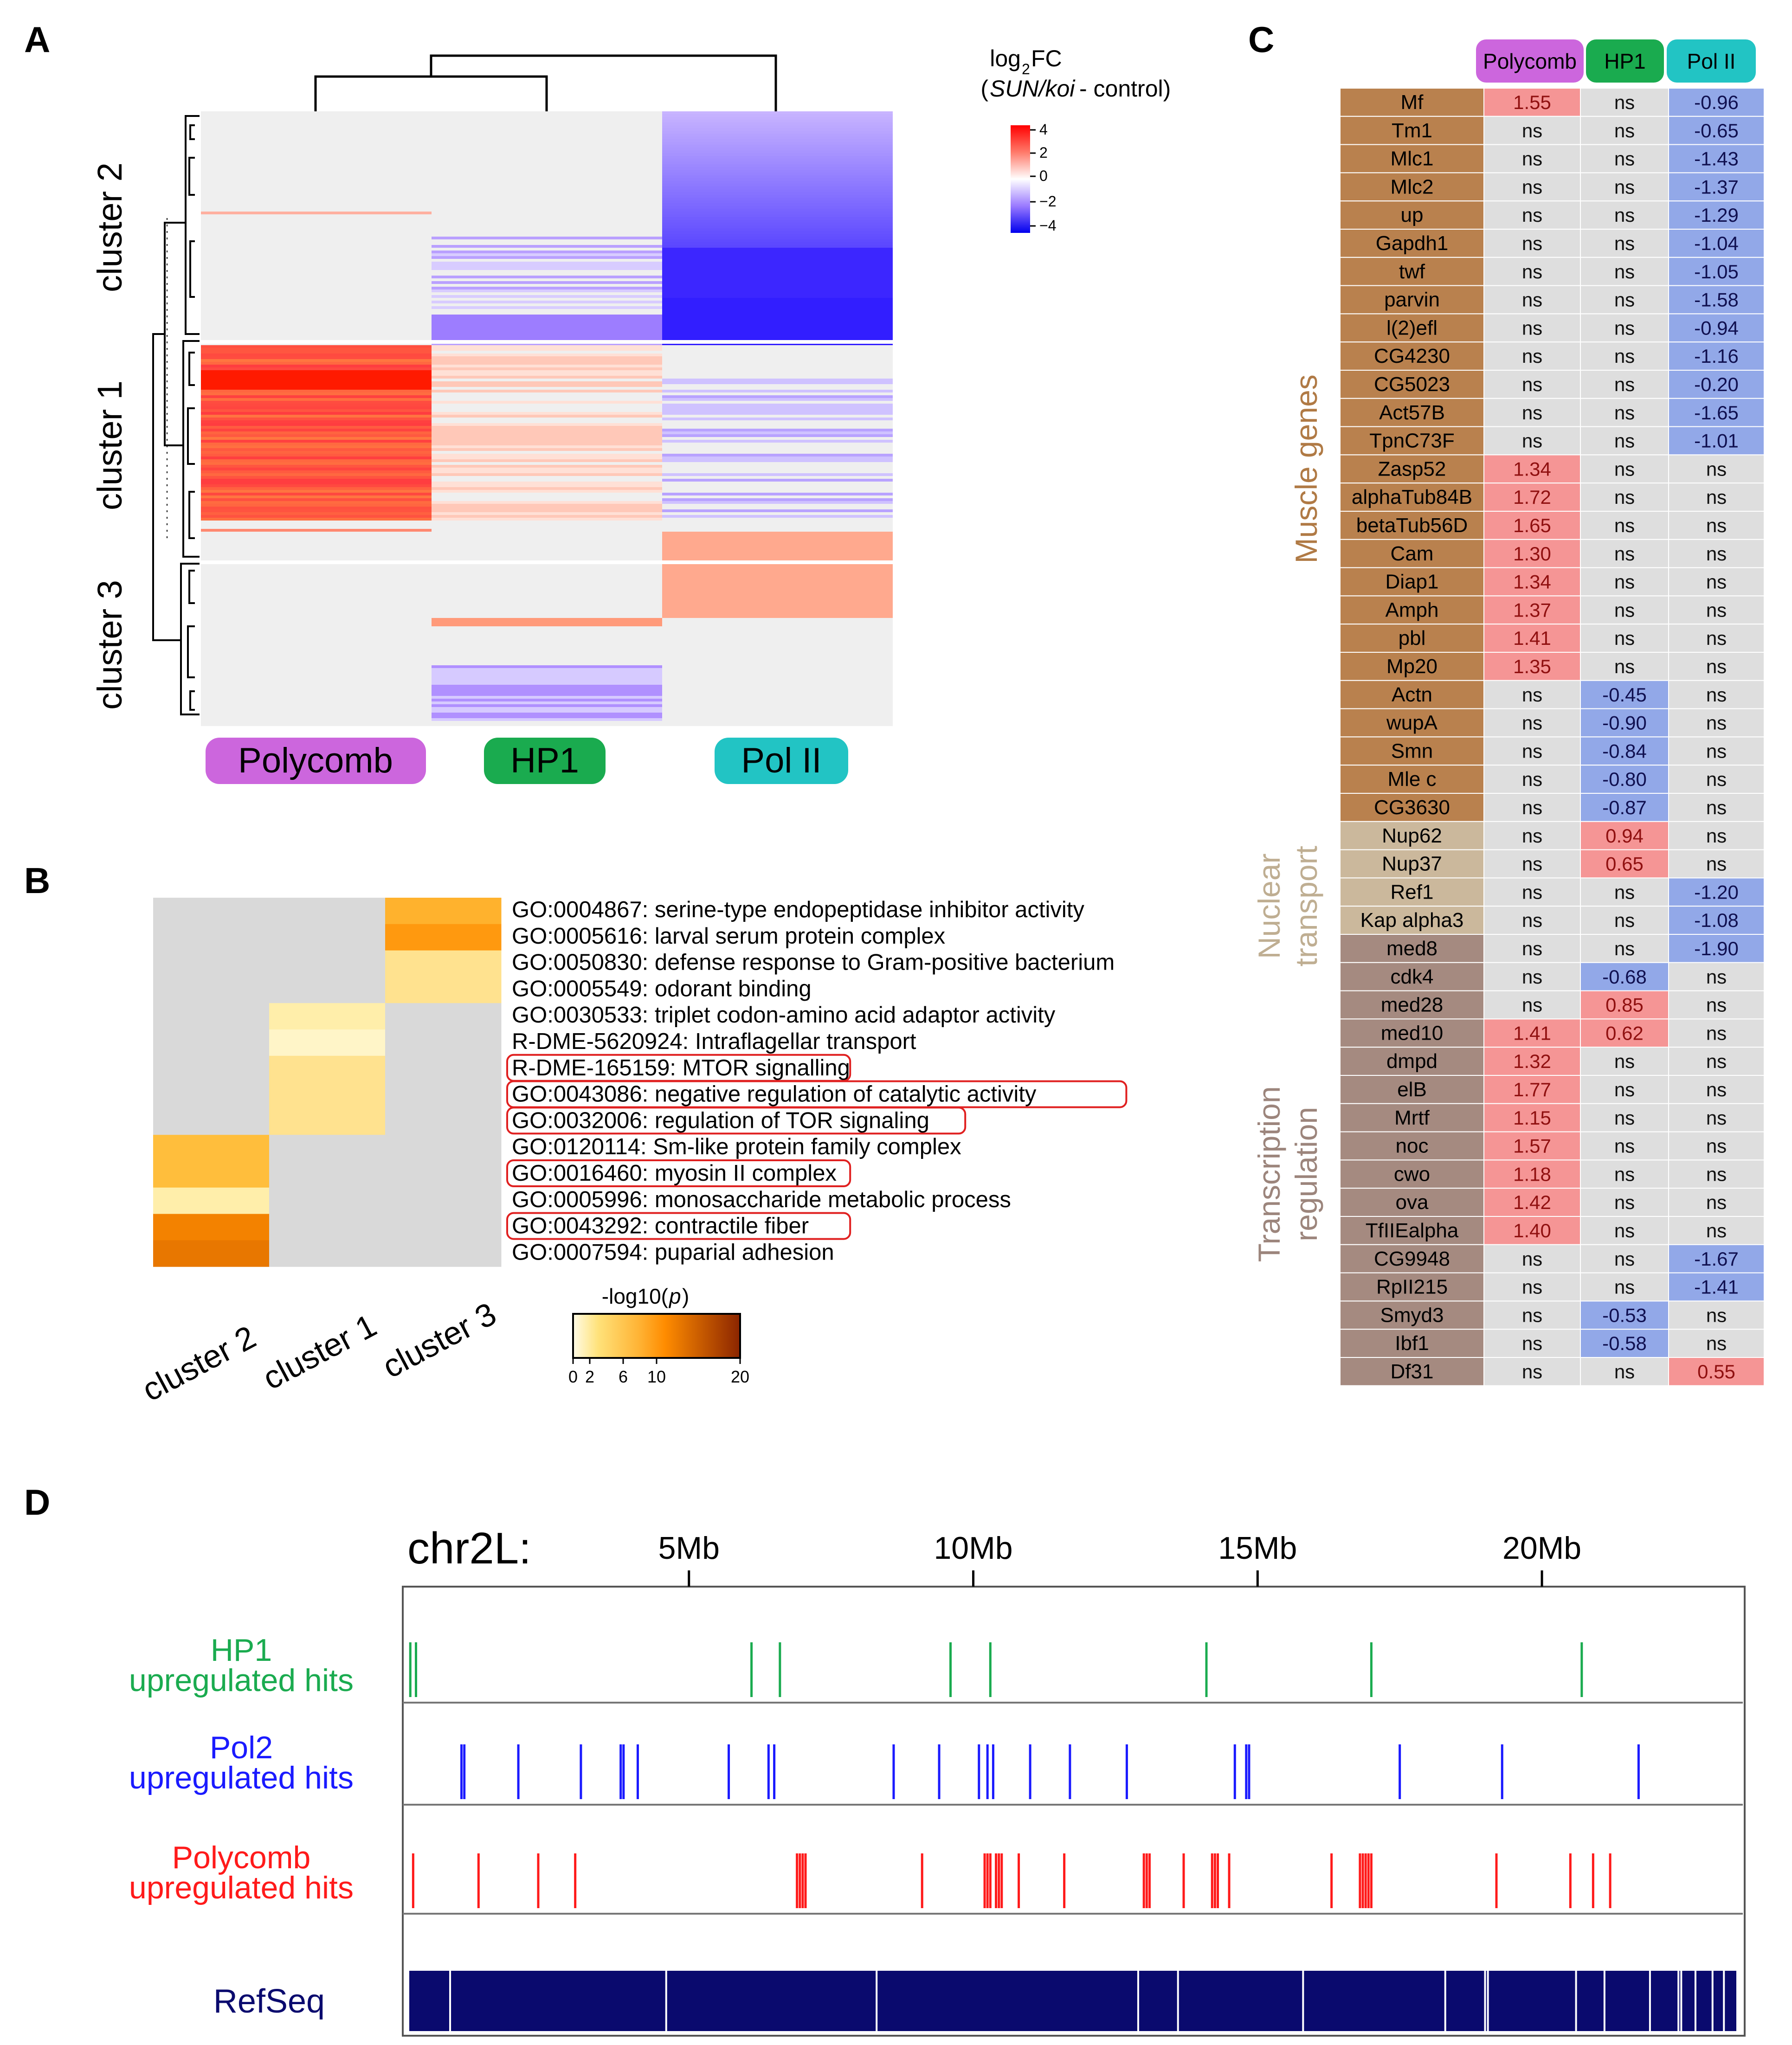 The height and width of the screenshot is (2045, 1792). I want to click on go-term-label: GO:0005616: larval serum protein complex, so click(728, 936).